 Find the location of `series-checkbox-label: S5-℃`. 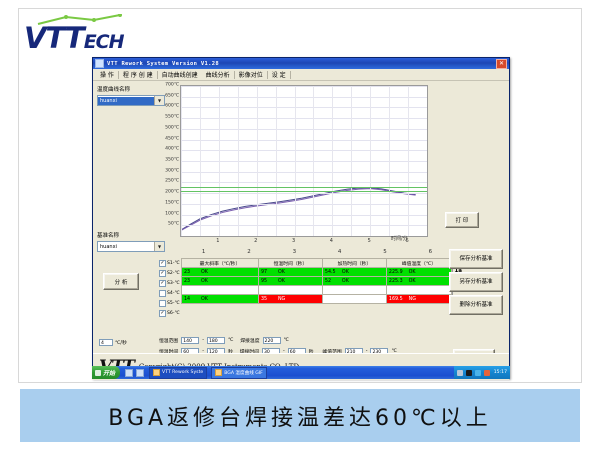

series-checkbox-label: S5-℃ is located at coordinates (173, 303).